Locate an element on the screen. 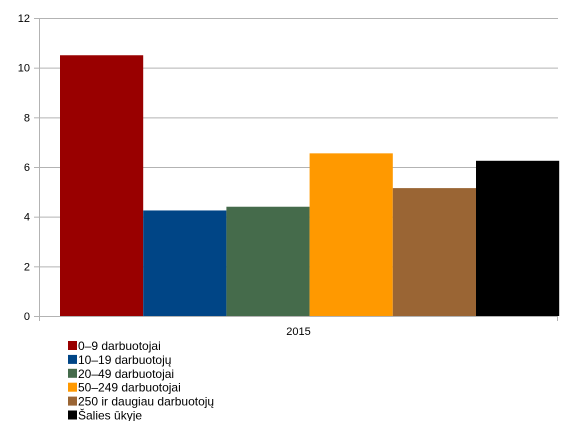 This screenshot has height=421, width=569. legend-item: 20–49 darbuotojai is located at coordinates (121, 374).